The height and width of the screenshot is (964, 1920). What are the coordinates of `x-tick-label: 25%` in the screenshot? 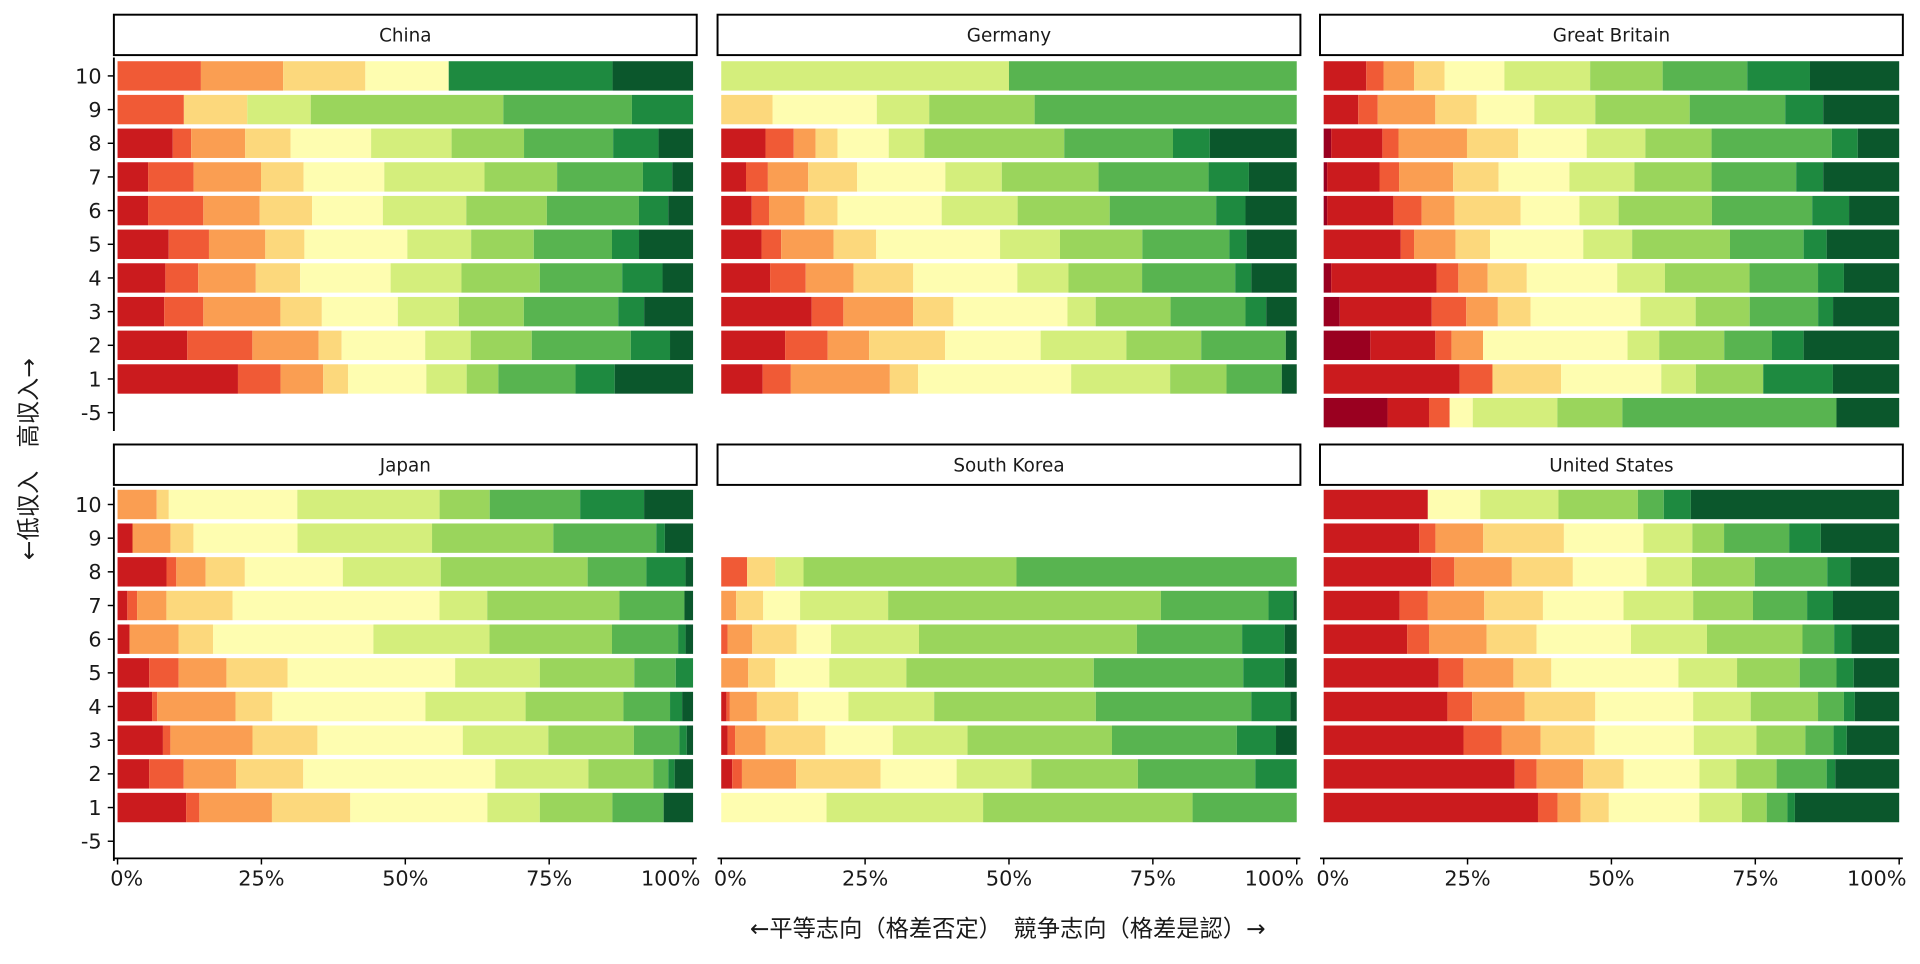 It's located at (1467, 878).